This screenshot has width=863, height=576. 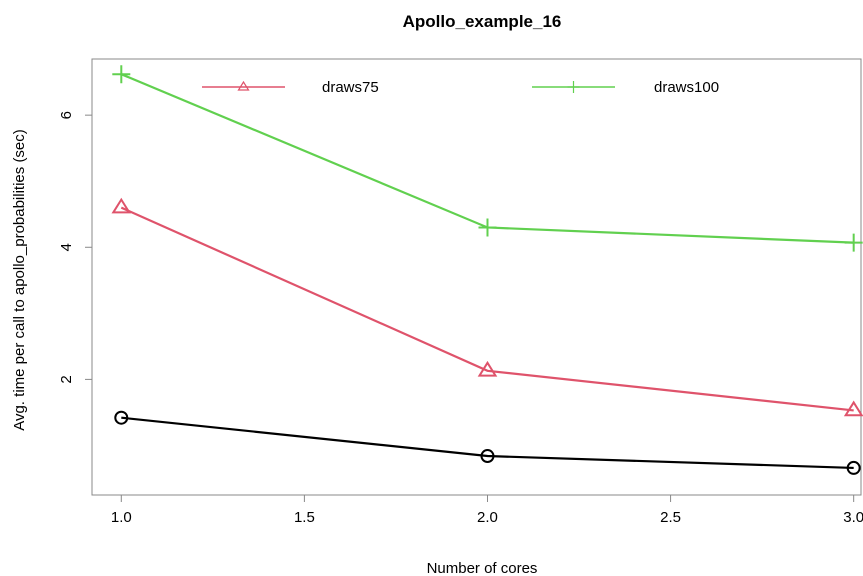 What do you see at coordinates (304, 517) in the screenshot?
I see `x-tick-label: 1.5` at bounding box center [304, 517].